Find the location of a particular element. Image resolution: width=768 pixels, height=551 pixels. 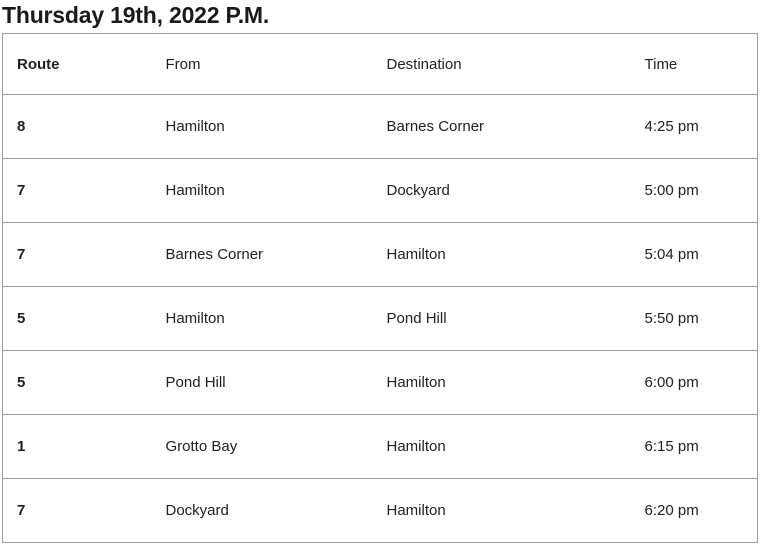

time-cell: 6:20 pm is located at coordinates (671, 510).